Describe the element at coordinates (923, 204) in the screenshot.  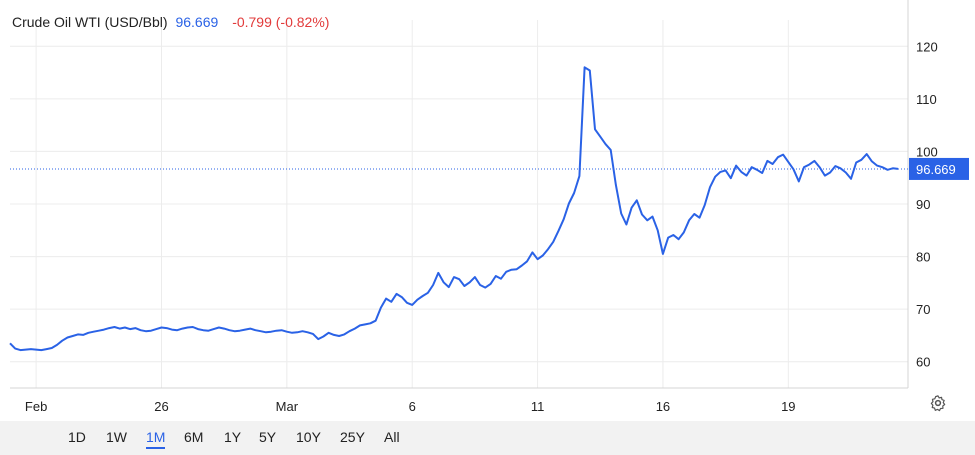
I see `y-tick-label: 90` at that location.